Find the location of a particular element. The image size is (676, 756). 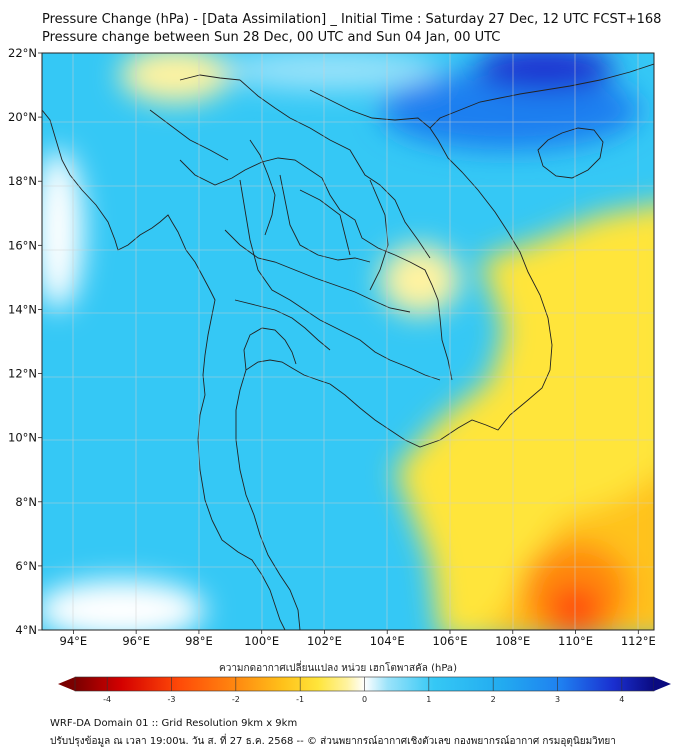

lat-label: 16°N is located at coordinates (22, 245).